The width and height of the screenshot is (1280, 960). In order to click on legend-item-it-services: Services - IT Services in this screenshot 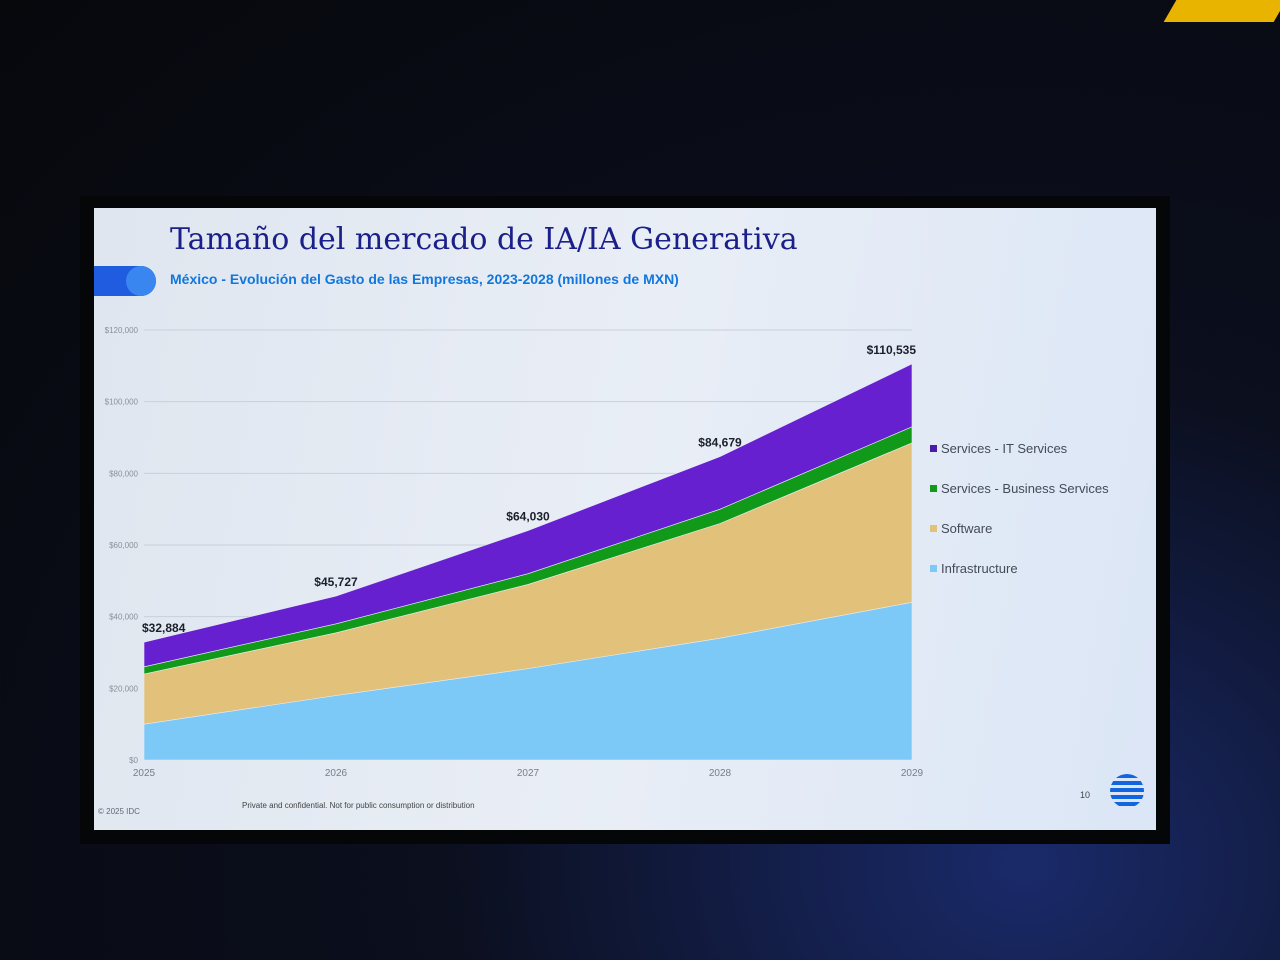, I will do `click(1019, 448)`.